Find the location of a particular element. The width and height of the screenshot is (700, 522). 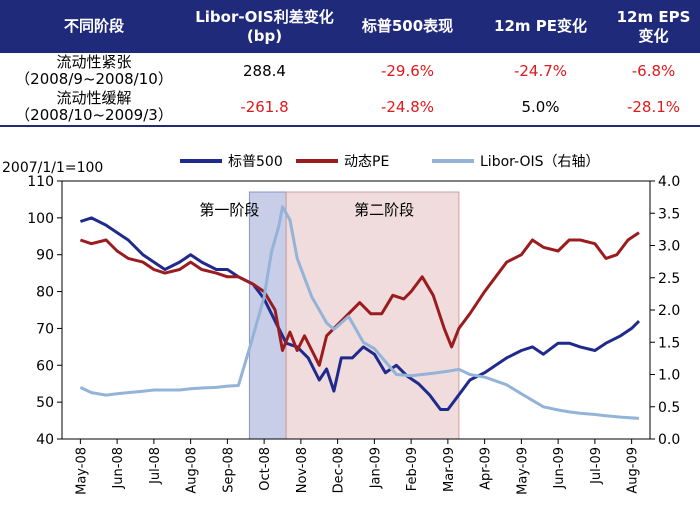

cell-tight-libor: 288.4 is located at coordinates (264, 70).